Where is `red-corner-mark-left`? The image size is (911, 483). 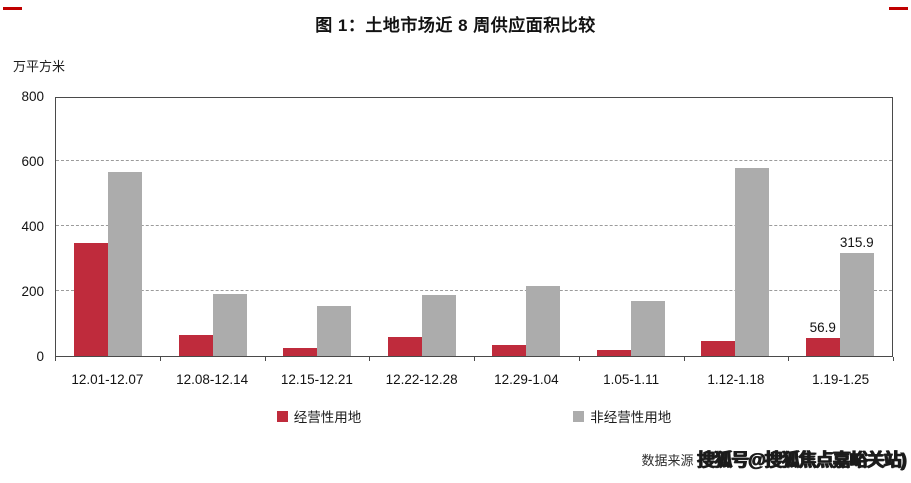
red-corner-mark-left is located at coordinates (12, 8).